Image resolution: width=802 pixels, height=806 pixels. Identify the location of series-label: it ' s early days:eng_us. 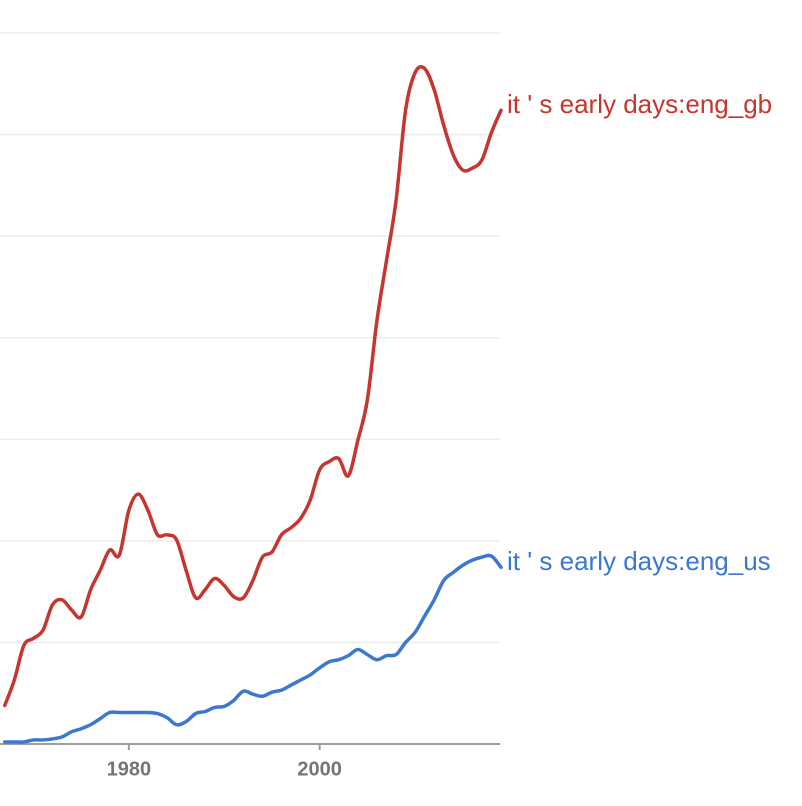
(639, 561).